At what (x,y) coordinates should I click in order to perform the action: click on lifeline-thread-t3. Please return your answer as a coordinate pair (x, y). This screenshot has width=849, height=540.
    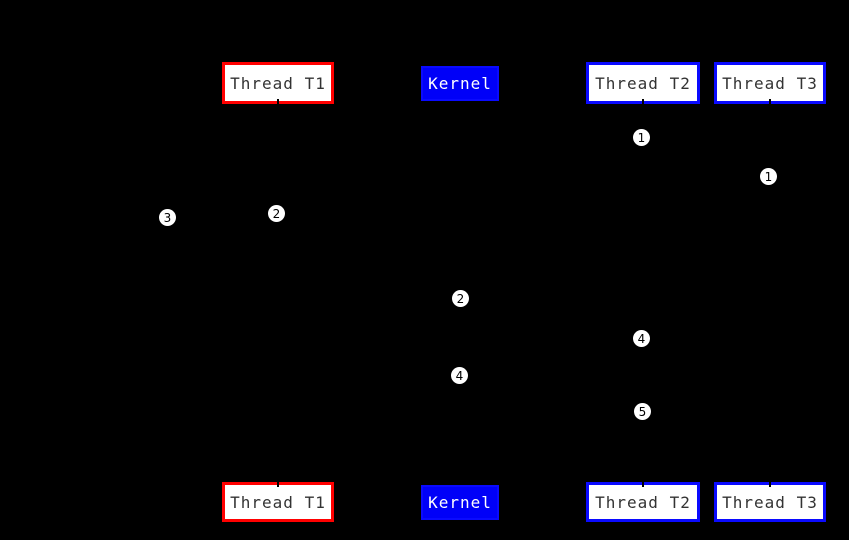
    Looking at the image, I should click on (770, 293).